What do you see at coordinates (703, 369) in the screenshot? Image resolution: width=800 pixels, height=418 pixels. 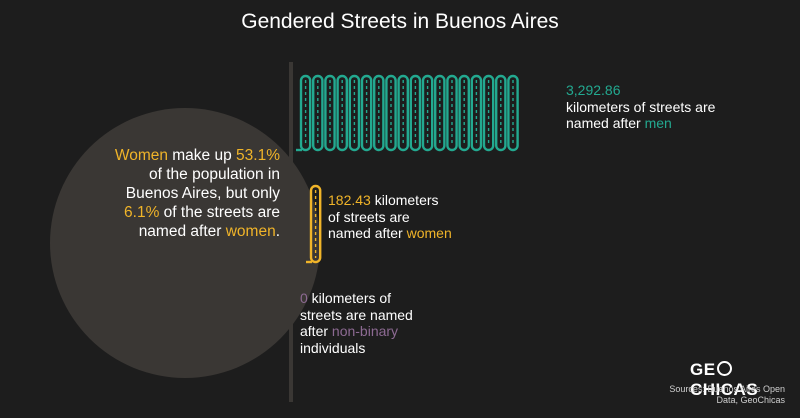 I see `logo-text-a: GE` at bounding box center [703, 369].